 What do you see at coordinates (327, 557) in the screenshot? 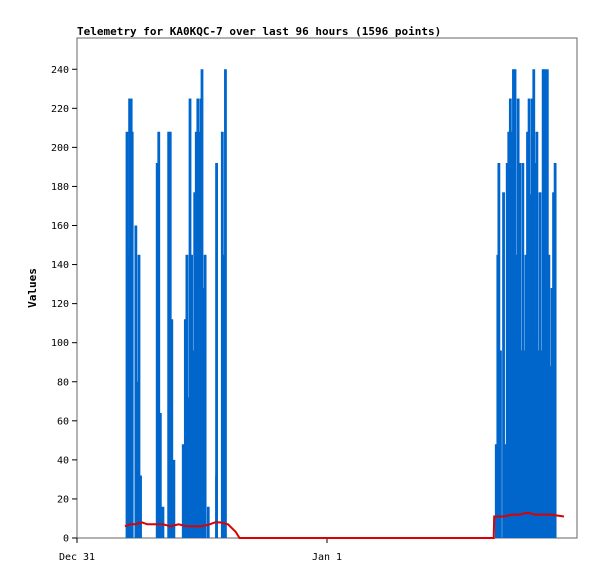
I see `x-tick-label: Jan 1` at bounding box center [327, 557].